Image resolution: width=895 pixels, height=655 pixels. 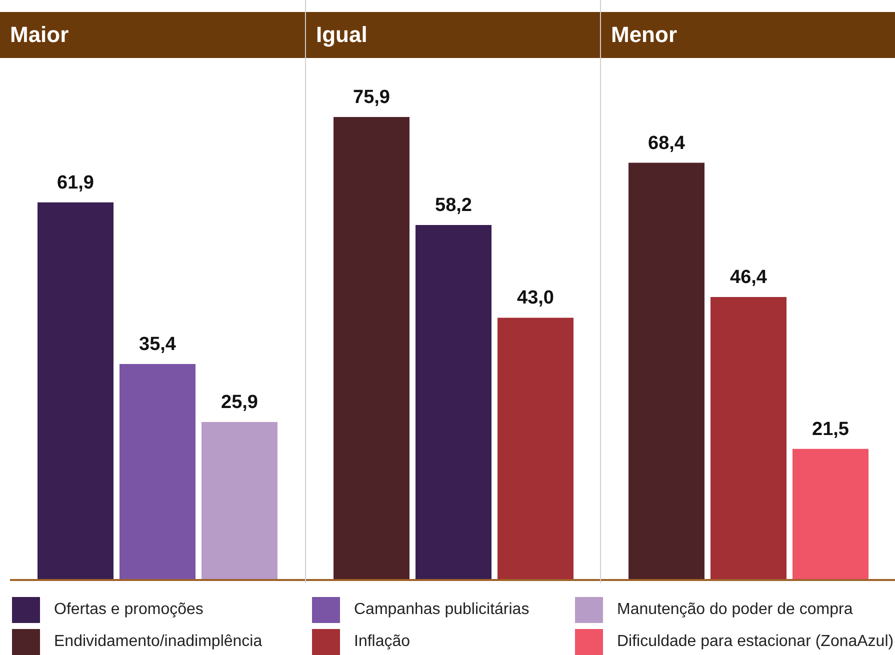 What do you see at coordinates (831, 429) in the screenshot?
I see `data-label: 21,5` at bounding box center [831, 429].